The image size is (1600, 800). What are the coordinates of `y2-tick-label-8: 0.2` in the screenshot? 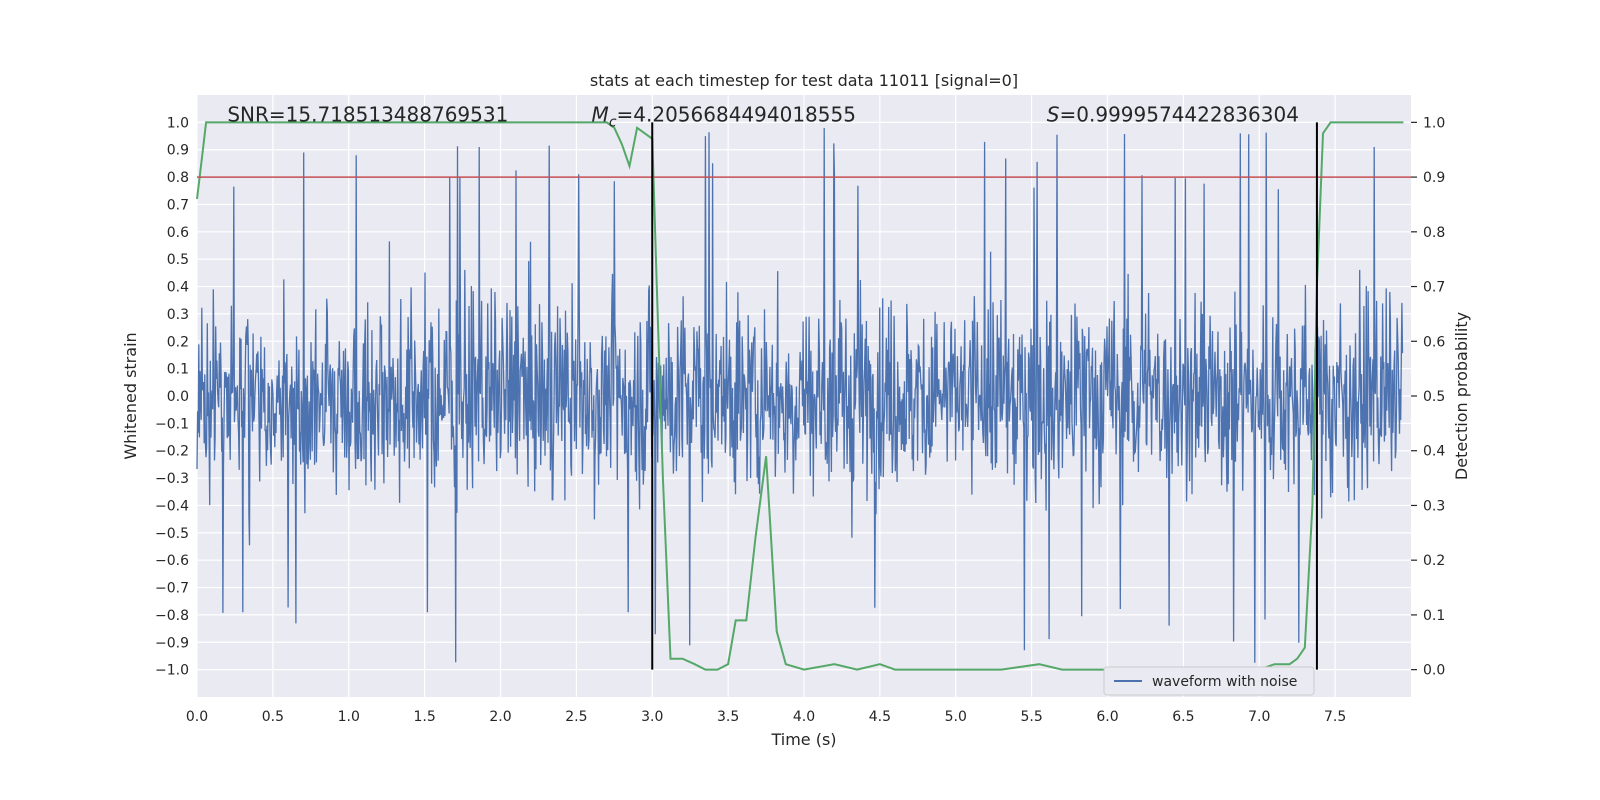 It's located at (1434, 561).